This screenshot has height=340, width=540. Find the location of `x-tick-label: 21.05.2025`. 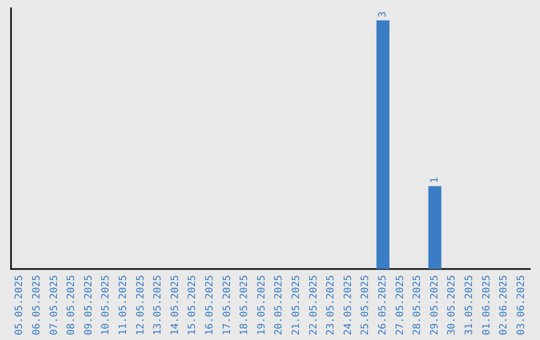

x-tick-label: 21.05.2025 is located at coordinates (296, 305).